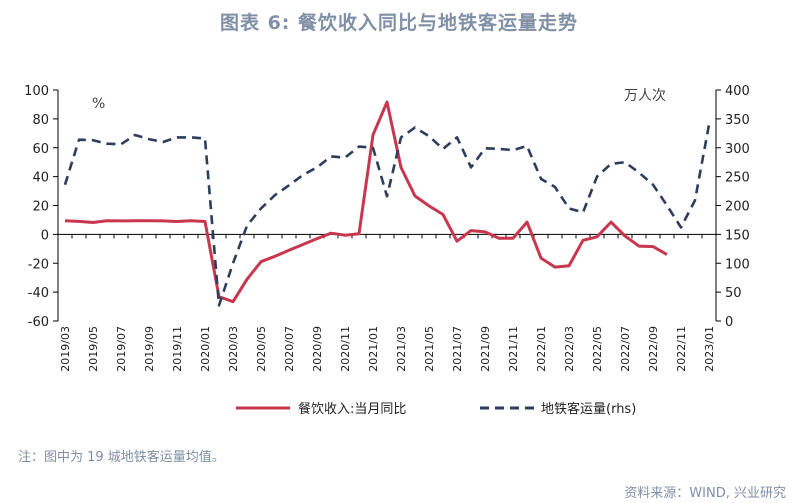  I want to click on x-tick-label: 2021/05, so click(429, 349).